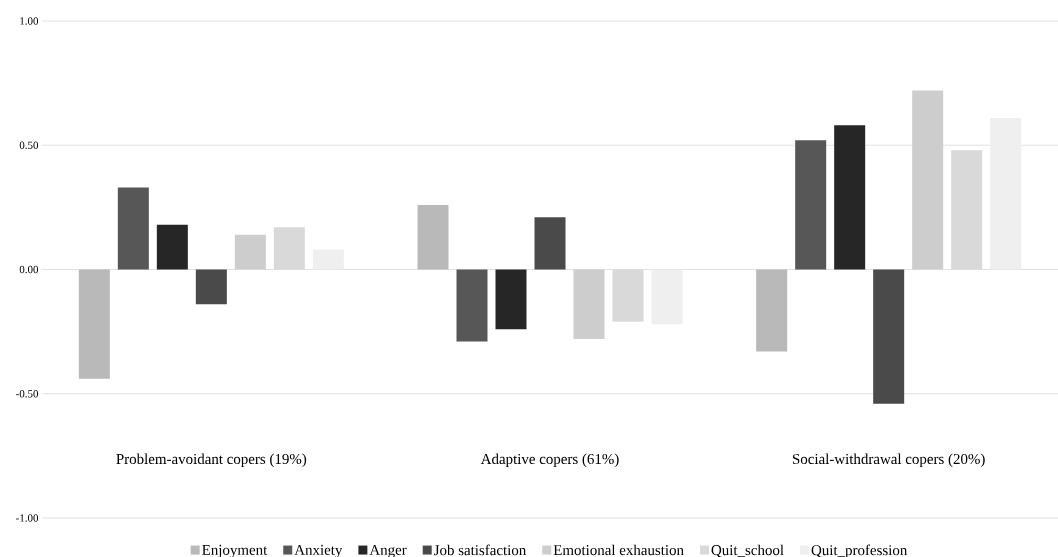 The image size is (1058, 557). Describe the element at coordinates (29, 21) in the screenshot. I see `y-tick-label: 1.00` at that location.